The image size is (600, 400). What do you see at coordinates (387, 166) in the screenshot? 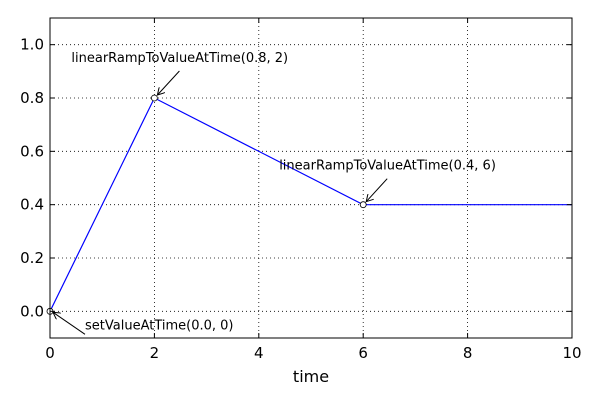
I see `annotation-label-2: linearRampToValueAtTime(0.4, 6)` at bounding box center [387, 166].